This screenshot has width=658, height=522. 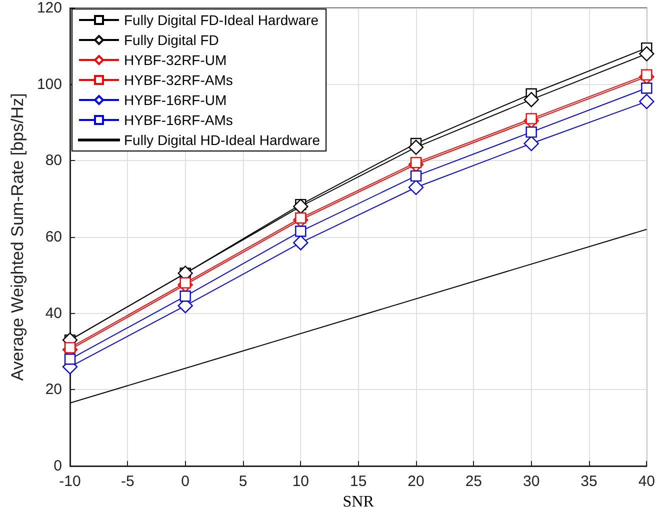 What do you see at coordinates (53, 313) in the screenshot?
I see `y-tick-label: 40` at bounding box center [53, 313].